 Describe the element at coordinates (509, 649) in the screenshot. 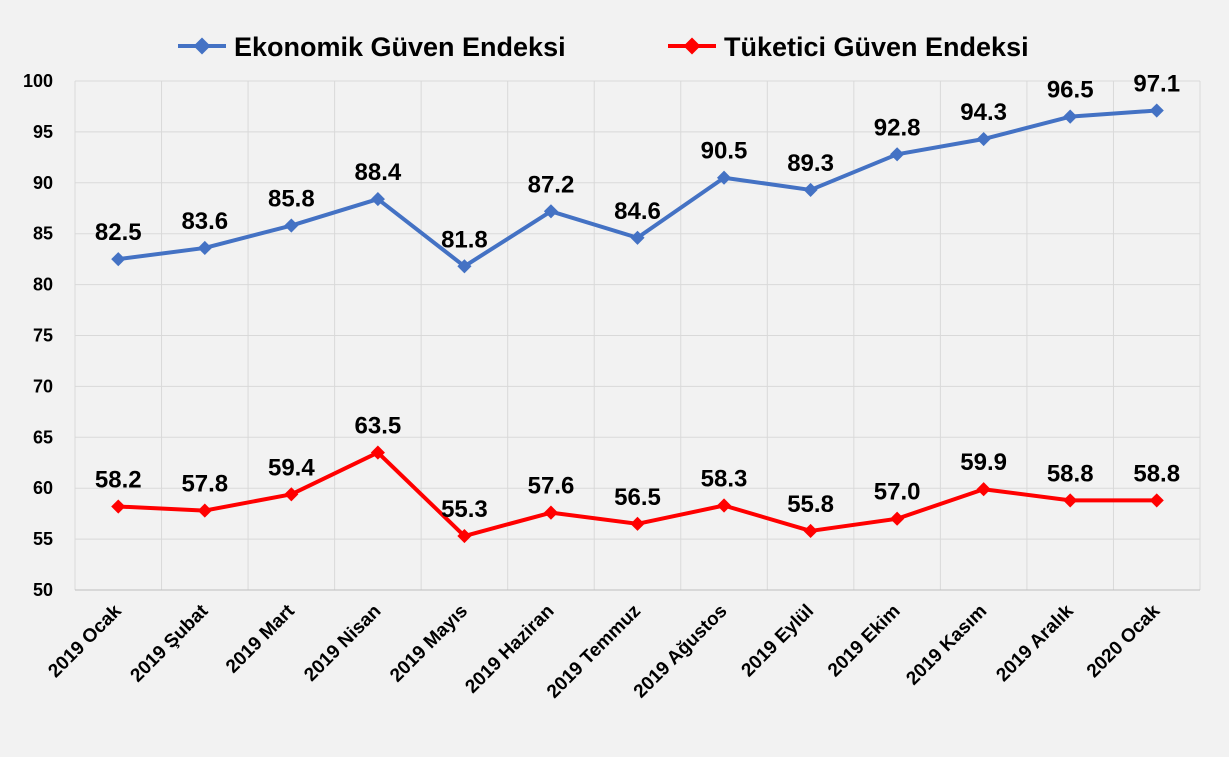

I see `x-tick-label: 2019 Haziran` at that location.